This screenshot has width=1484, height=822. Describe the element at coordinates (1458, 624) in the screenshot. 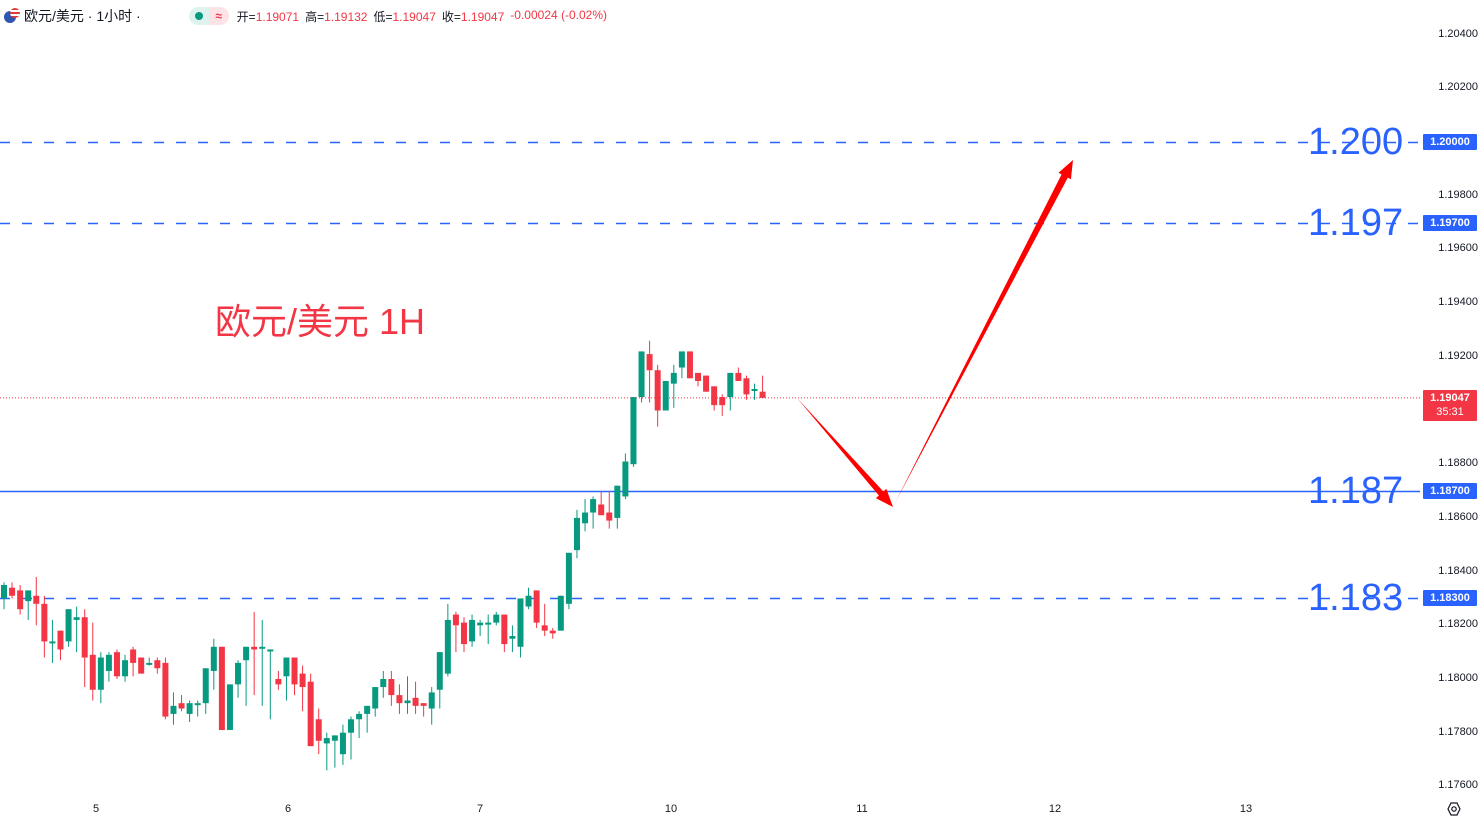

I see `price-tick: 1.18200` at that location.